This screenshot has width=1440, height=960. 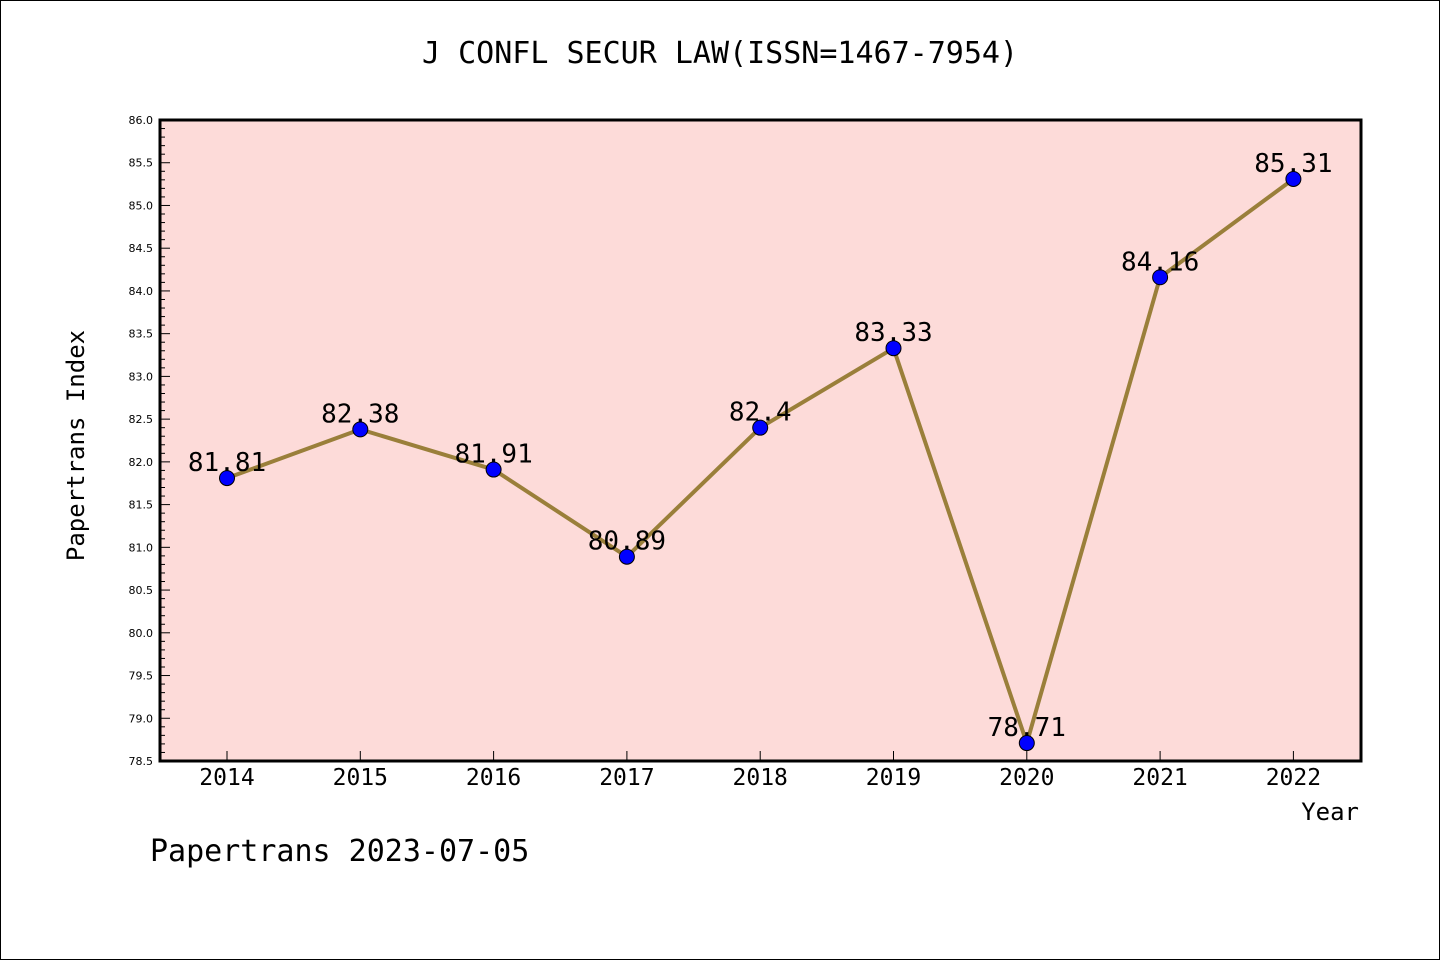 What do you see at coordinates (760, 778) in the screenshot?
I see `x-tick-label: 2018` at bounding box center [760, 778].